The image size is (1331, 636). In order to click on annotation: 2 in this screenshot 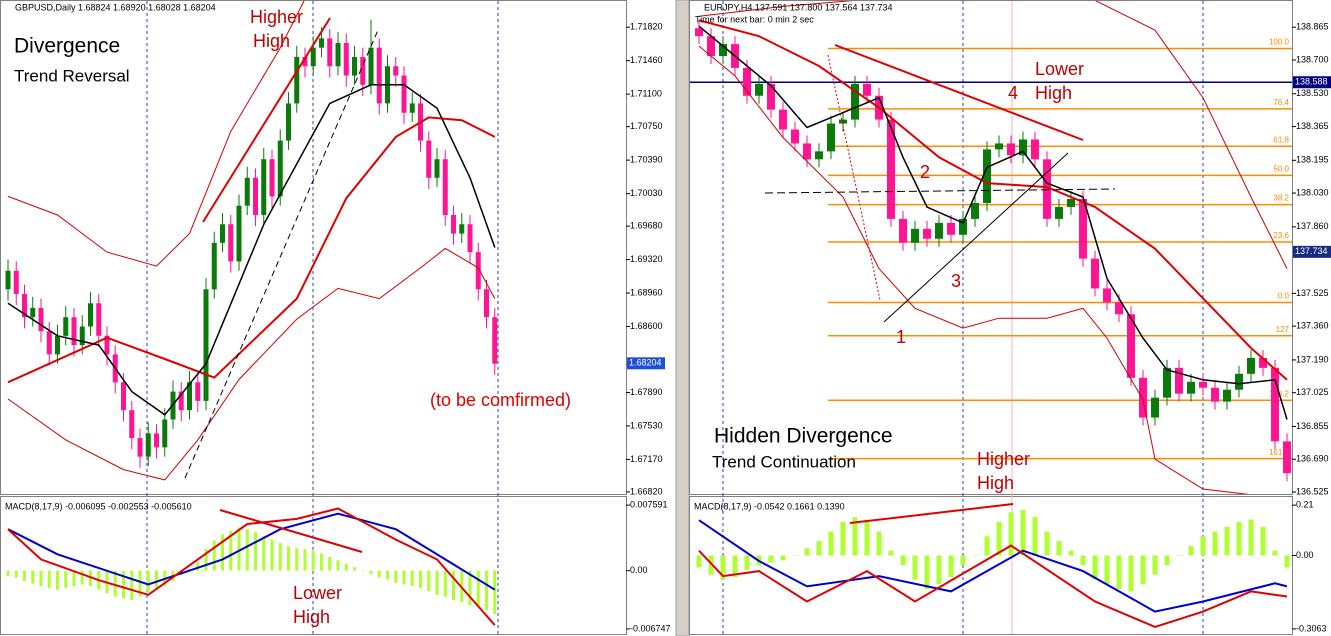, I will do `click(925, 172)`.